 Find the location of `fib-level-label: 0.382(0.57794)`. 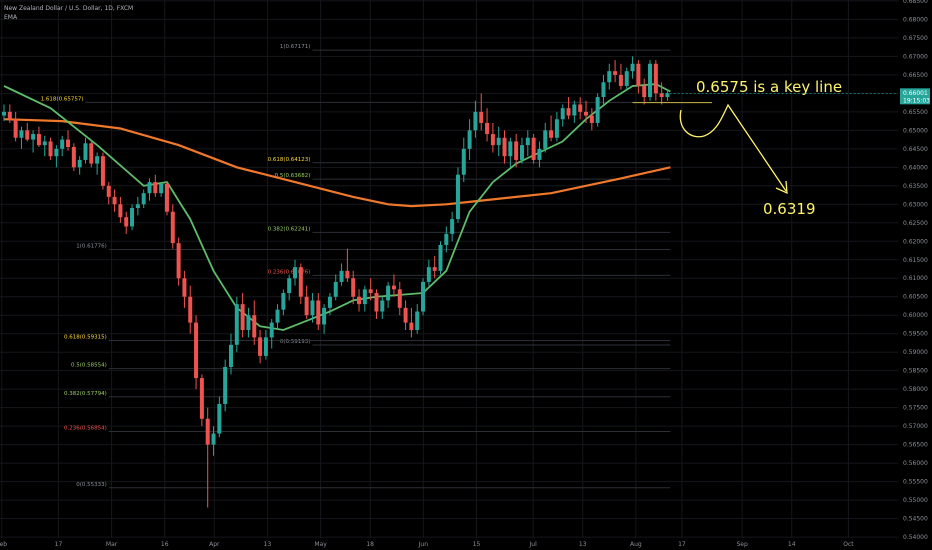

fib-level-label: 0.382(0.57794) is located at coordinates (85, 394).